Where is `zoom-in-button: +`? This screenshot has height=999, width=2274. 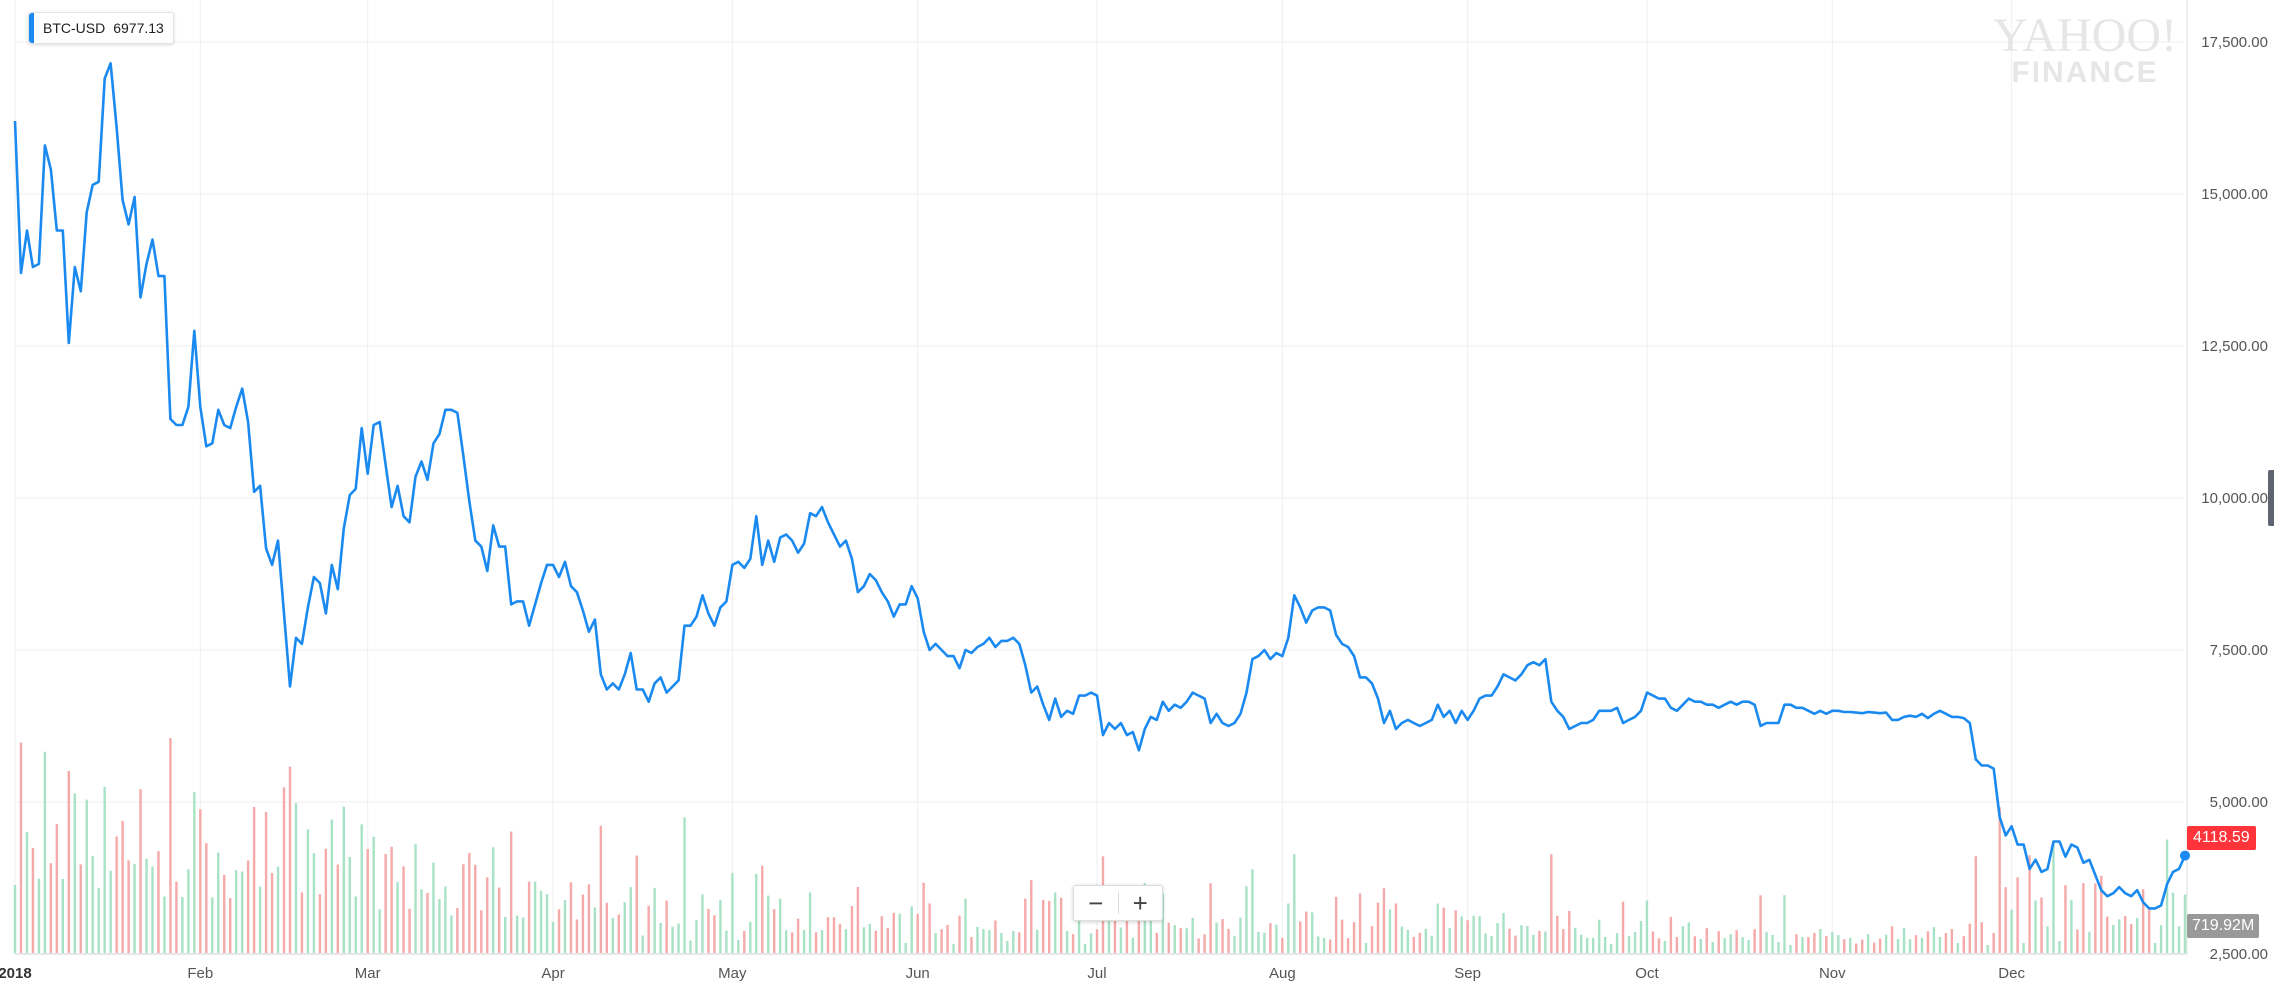
zoom-in-button: + is located at coordinates (1140, 902).